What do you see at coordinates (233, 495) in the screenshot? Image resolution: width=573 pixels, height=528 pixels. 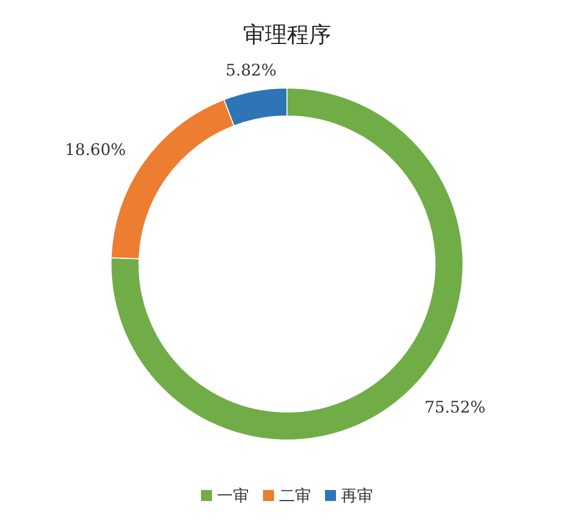 I see `legend-label: 一审` at bounding box center [233, 495].